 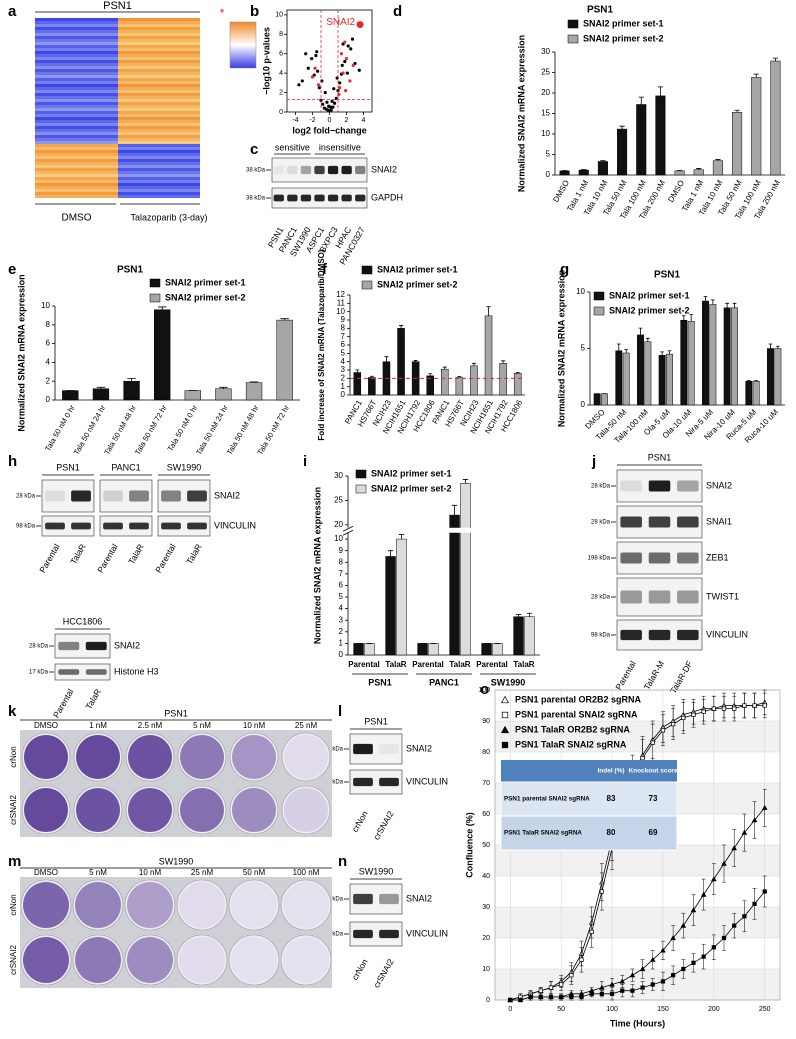 I want to click on blot-frame, so click(x=68, y=526).